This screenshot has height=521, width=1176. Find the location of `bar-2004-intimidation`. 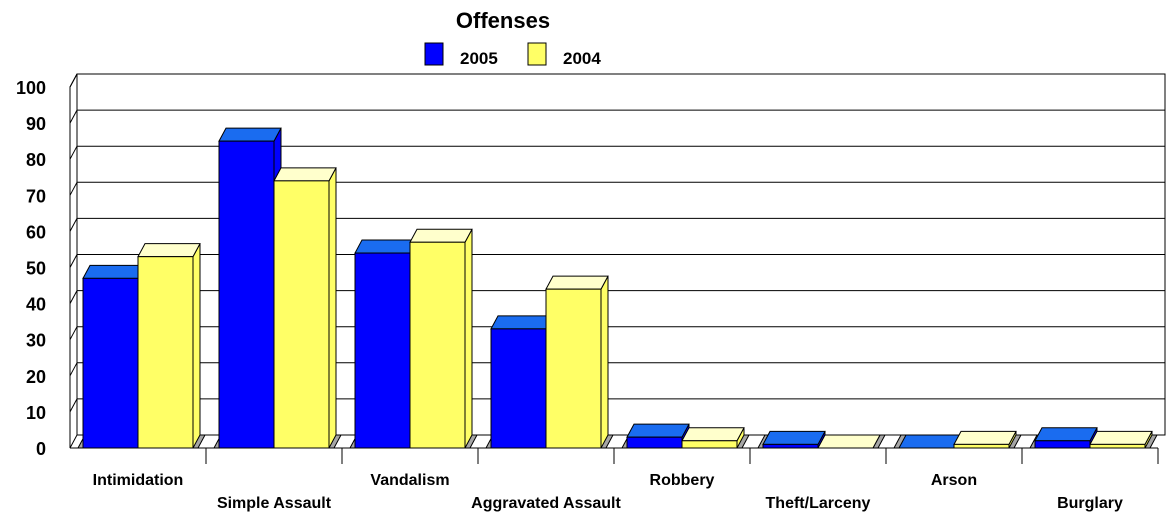

bar-2004-intimidation is located at coordinates (169, 346).